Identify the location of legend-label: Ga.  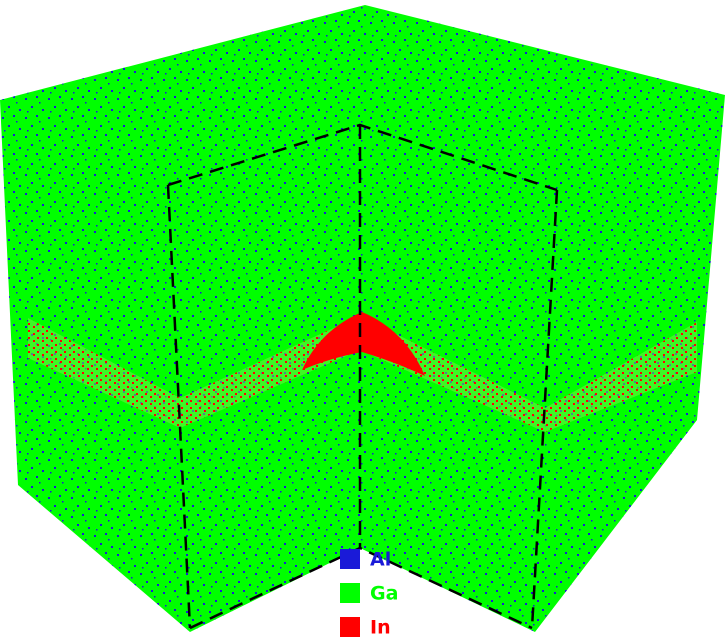
(384, 594).